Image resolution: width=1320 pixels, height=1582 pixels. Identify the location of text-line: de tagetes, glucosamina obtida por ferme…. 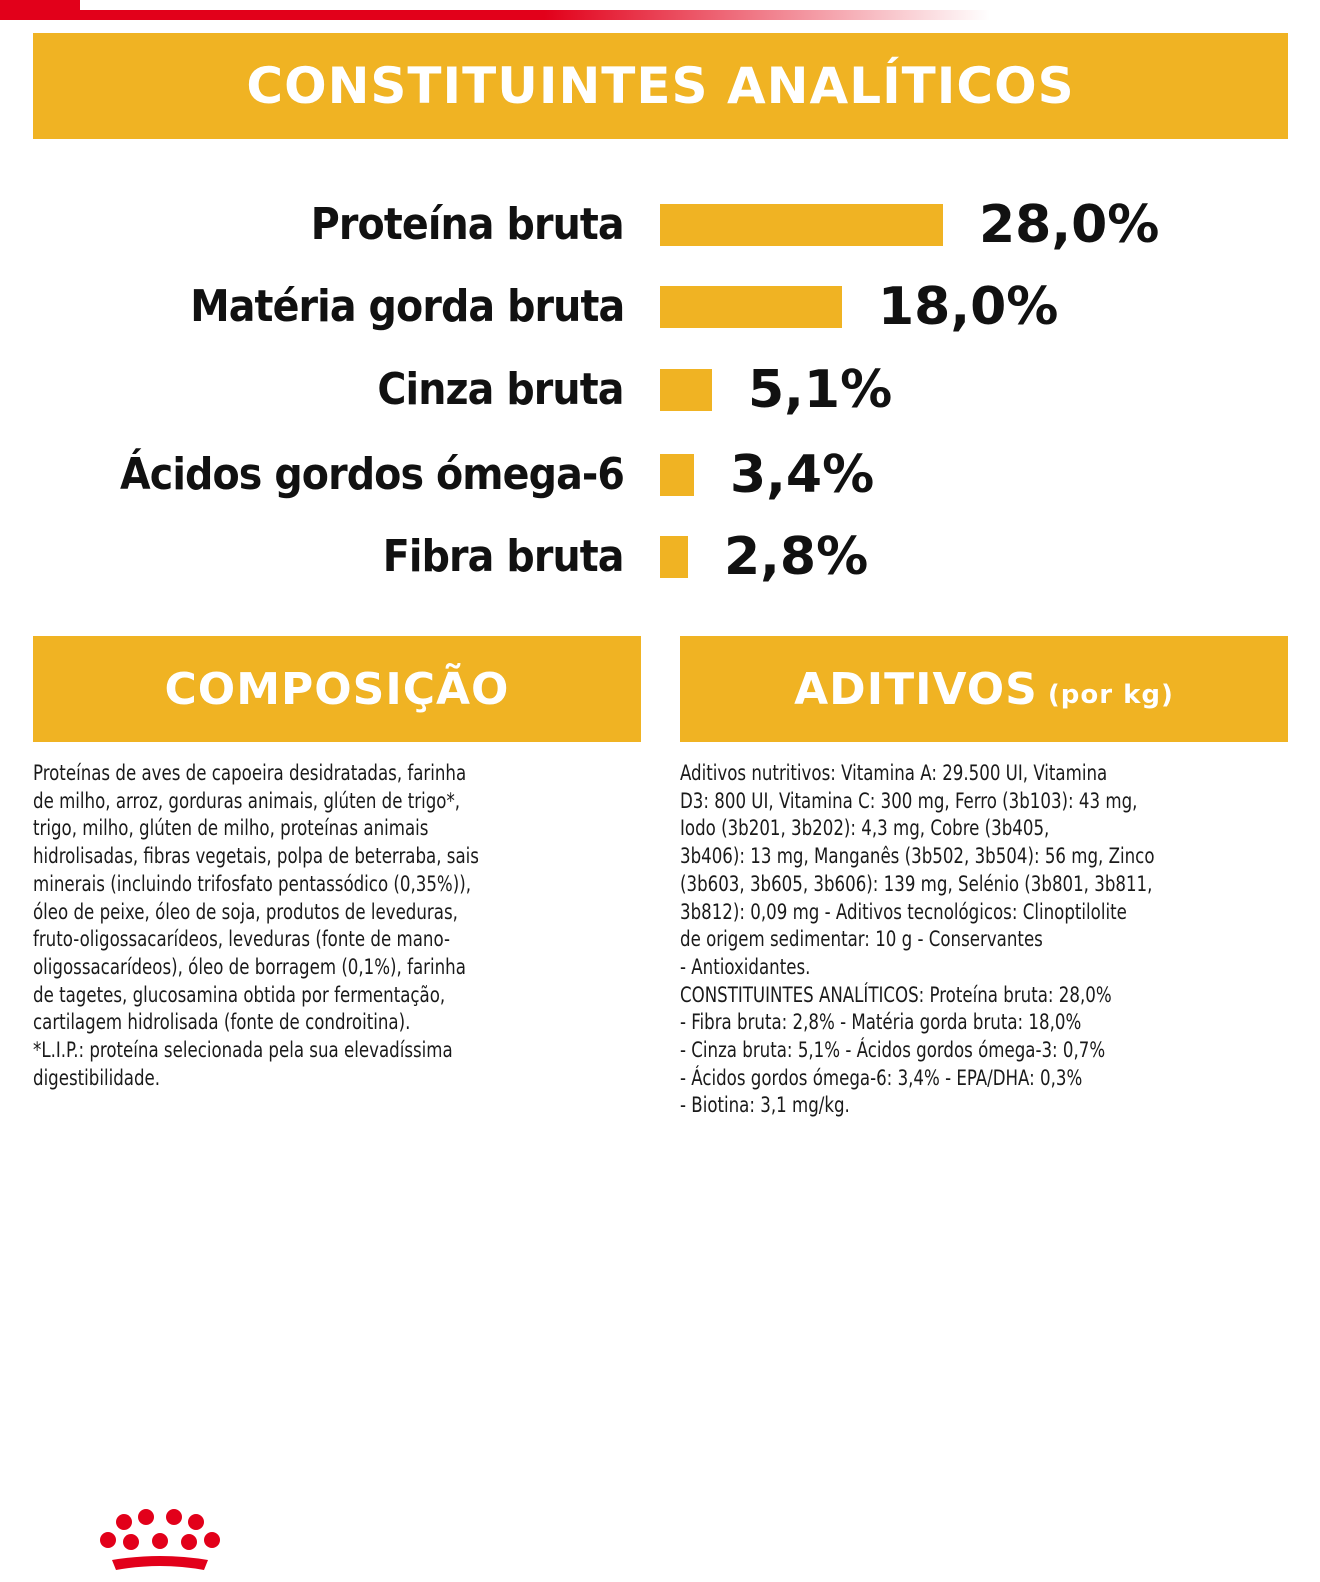
(239, 995).